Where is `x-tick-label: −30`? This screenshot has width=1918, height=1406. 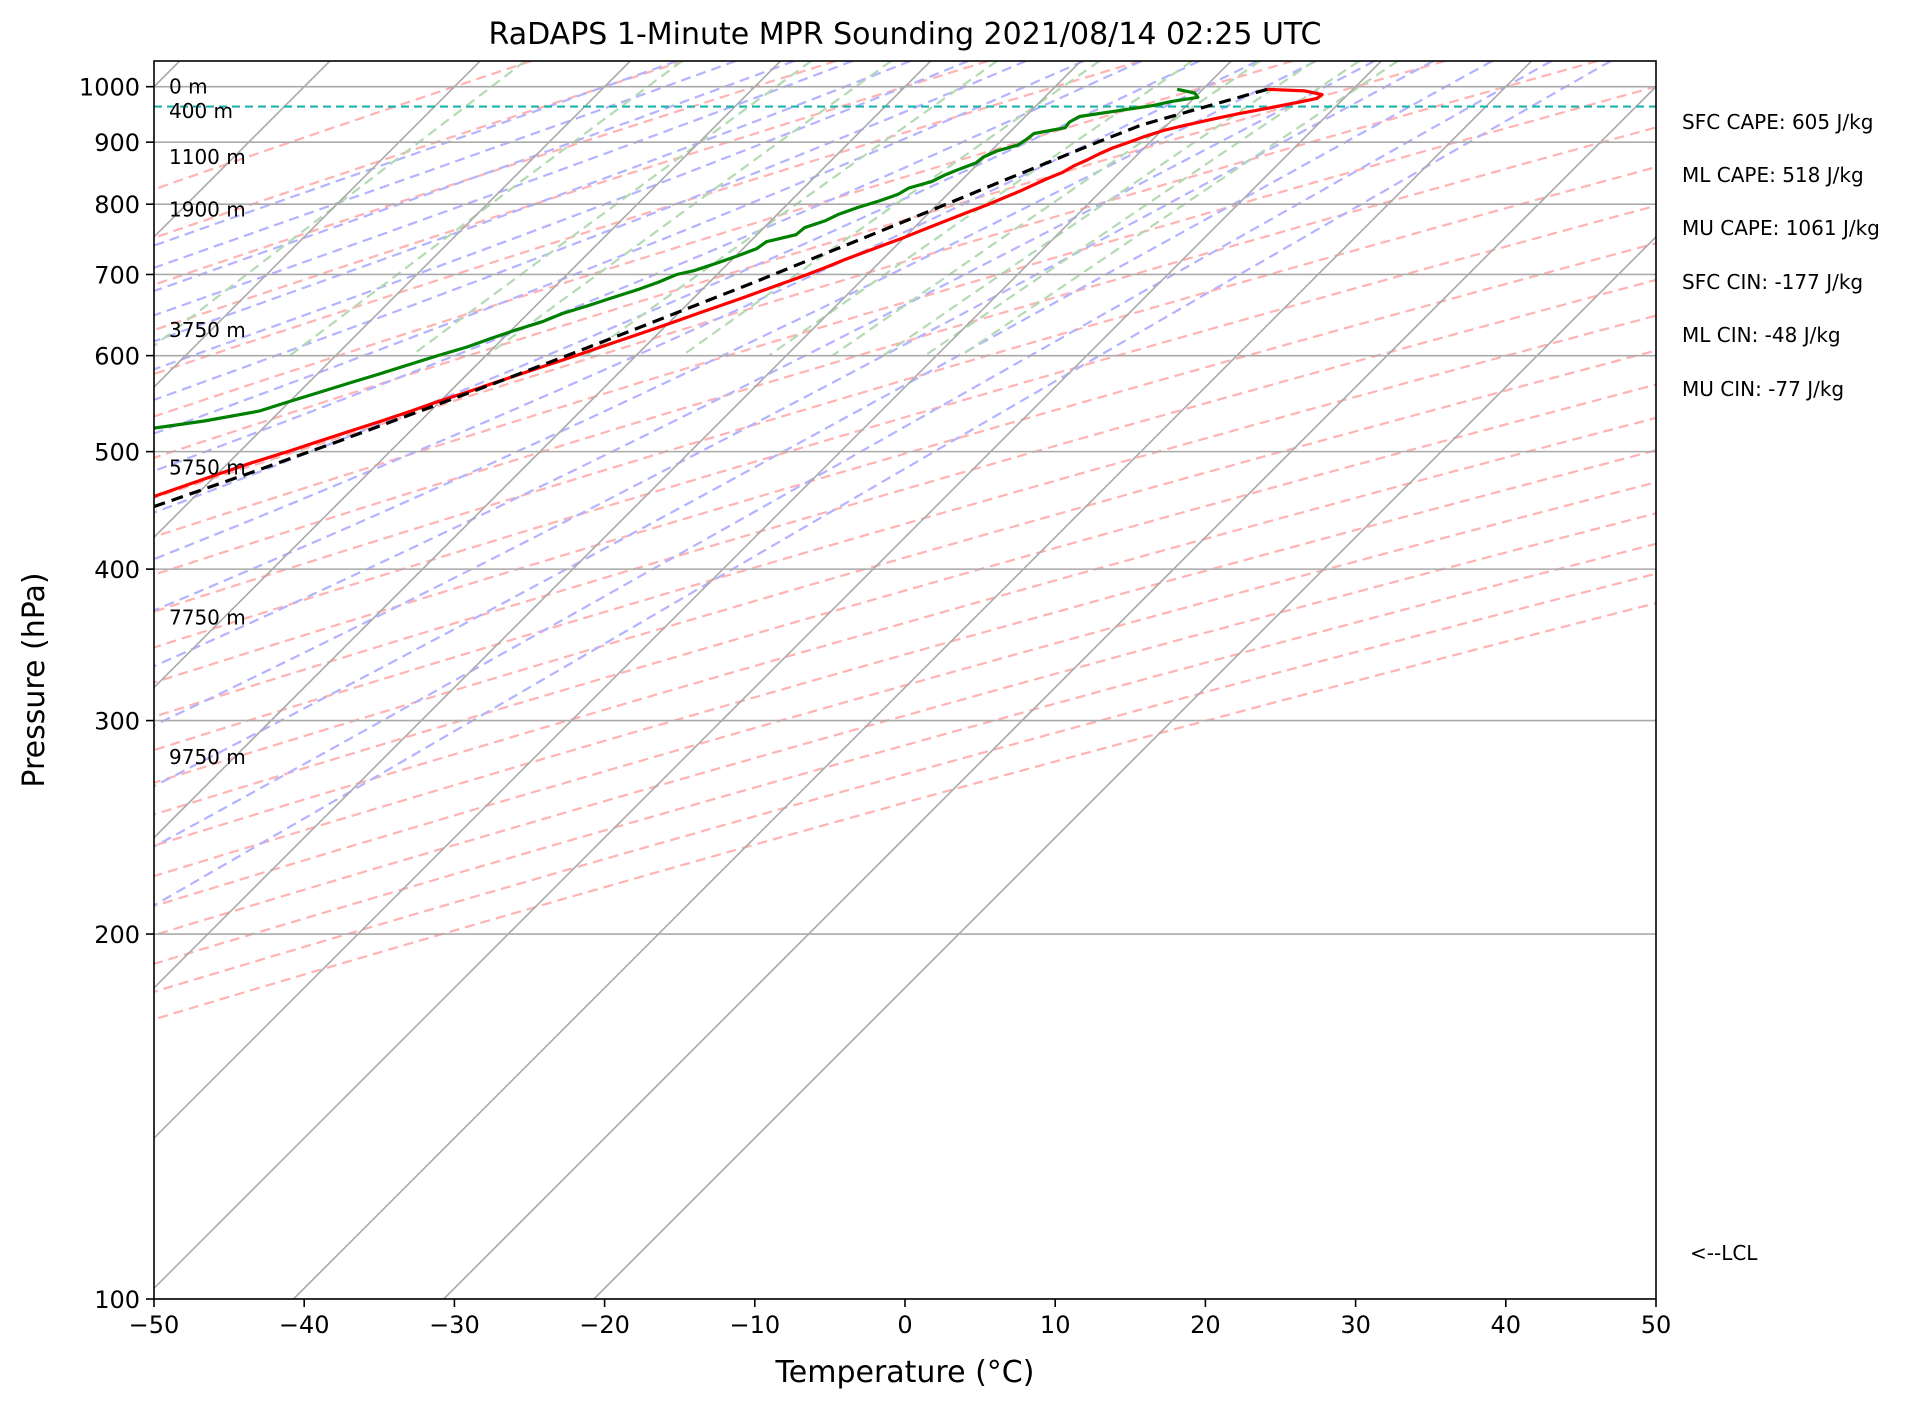
x-tick-label: −30 is located at coordinates (454, 1325).